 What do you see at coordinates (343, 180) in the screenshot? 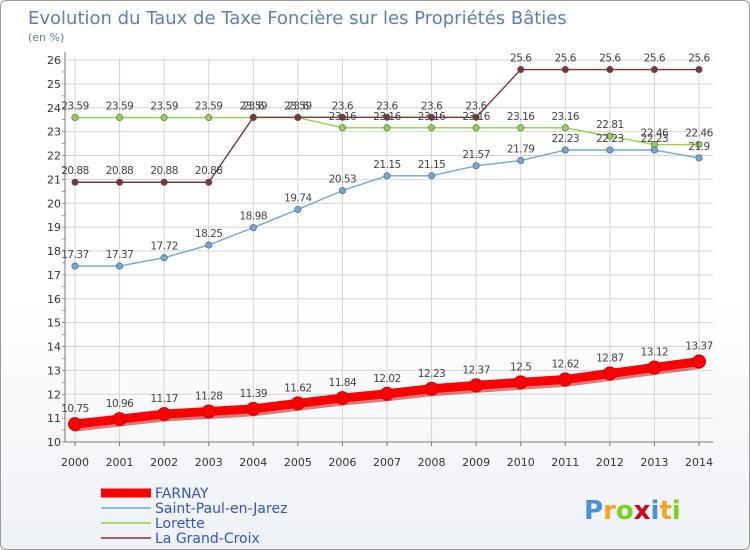
I see `data-label: 20.53` at bounding box center [343, 180].